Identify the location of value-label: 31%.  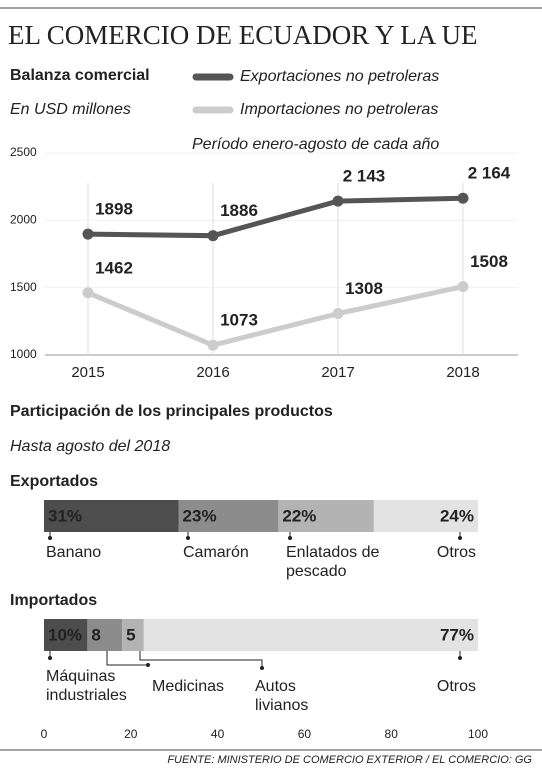
(65, 515).